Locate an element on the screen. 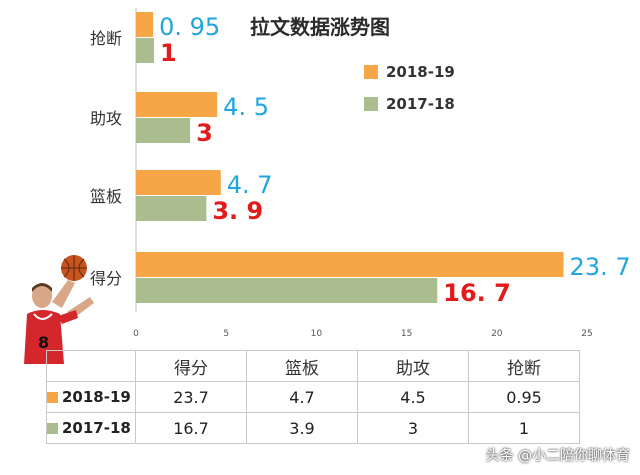 This screenshot has width=640, height=475. data-label: 1 is located at coordinates (168, 53).